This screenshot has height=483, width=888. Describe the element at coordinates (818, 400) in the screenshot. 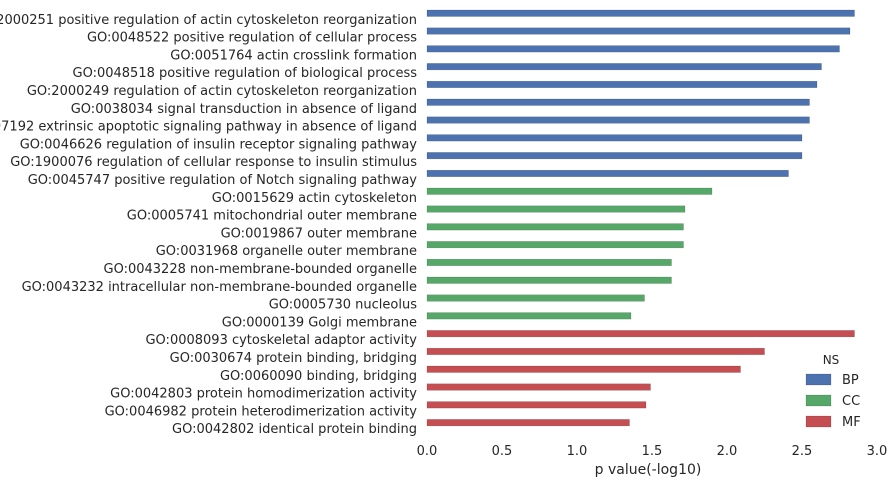

I see `legend-swatch-cc` at that location.